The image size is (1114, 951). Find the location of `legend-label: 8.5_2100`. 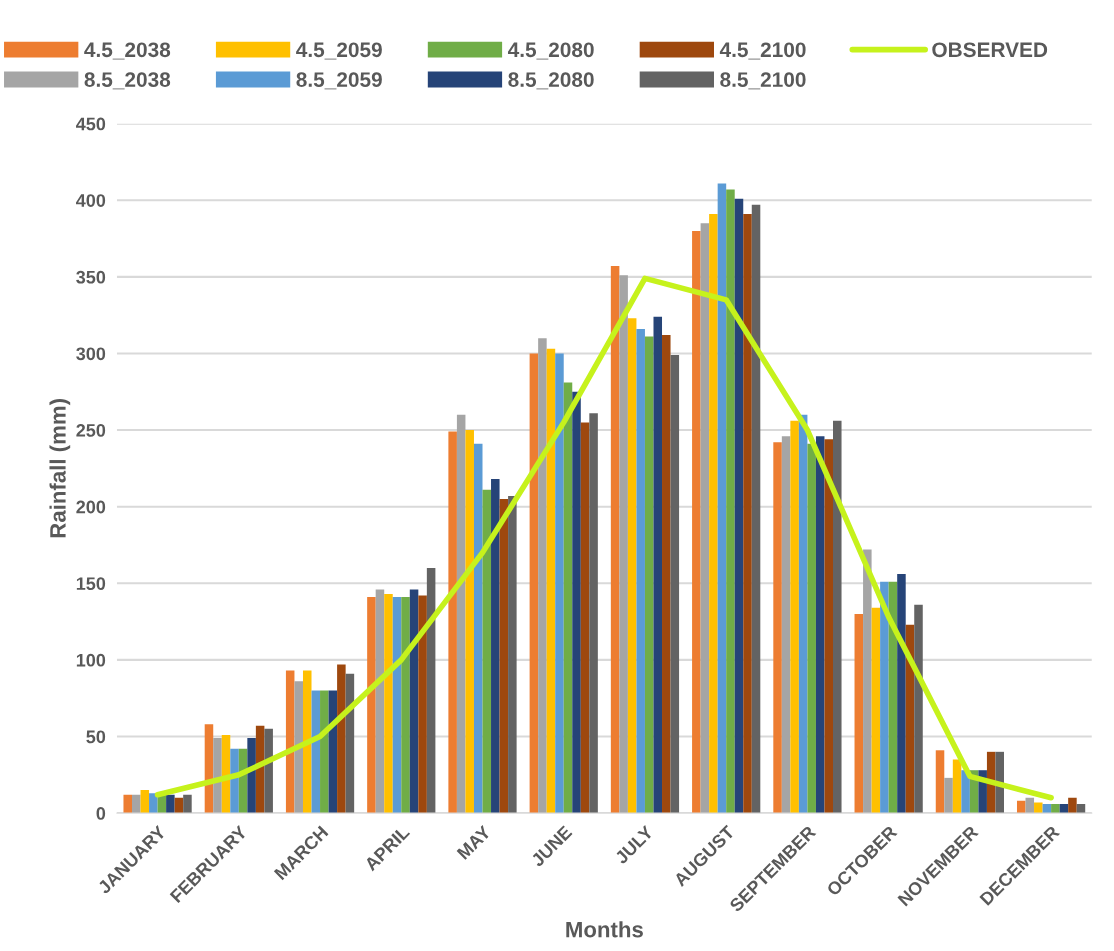

legend-label: 8.5_2100 is located at coordinates (763, 81).